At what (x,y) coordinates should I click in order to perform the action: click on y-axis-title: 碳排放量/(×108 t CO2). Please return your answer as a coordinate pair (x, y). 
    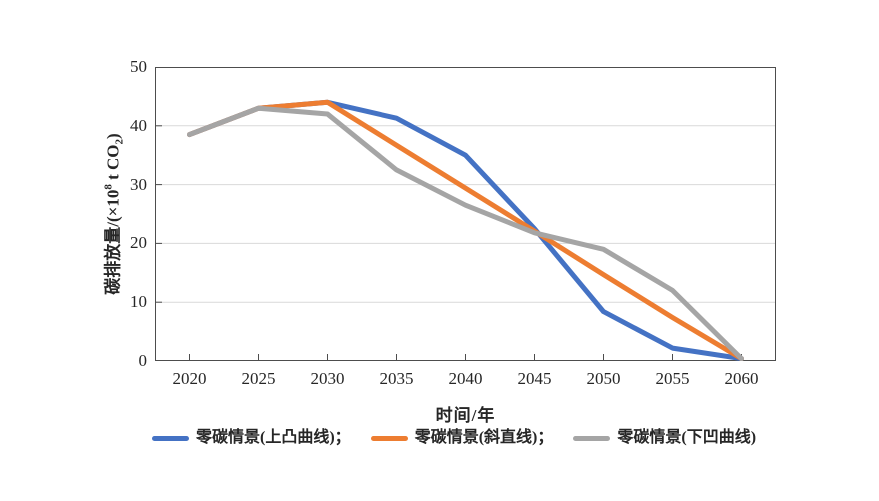
    Looking at the image, I should click on (112, 214).